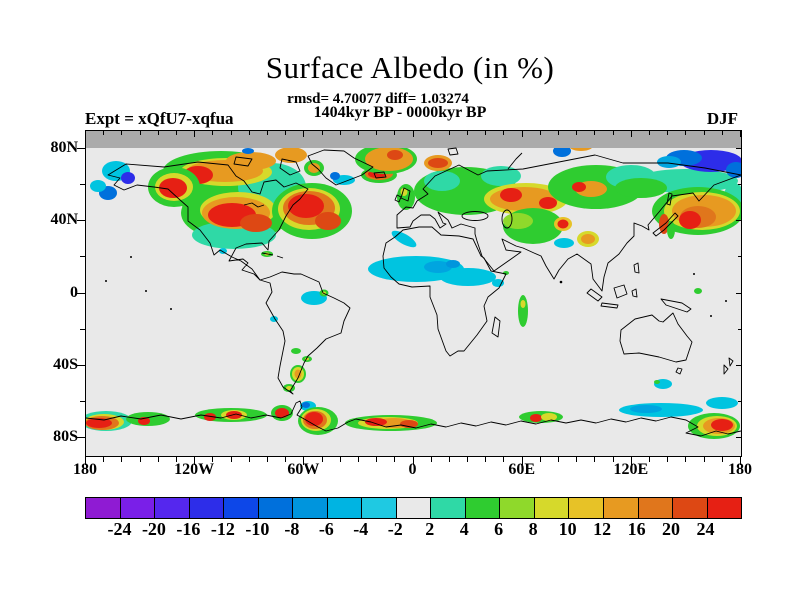 This screenshot has width=800, height=600. What do you see at coordinates (499, 529) in the screenshot?
I see `colorbar-tick-label: 6` at bounding box center [499, 529].